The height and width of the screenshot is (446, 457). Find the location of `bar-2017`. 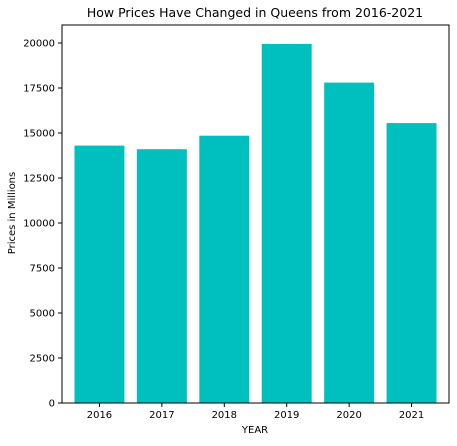

bar-2017 is located at coordinates (161, 276).